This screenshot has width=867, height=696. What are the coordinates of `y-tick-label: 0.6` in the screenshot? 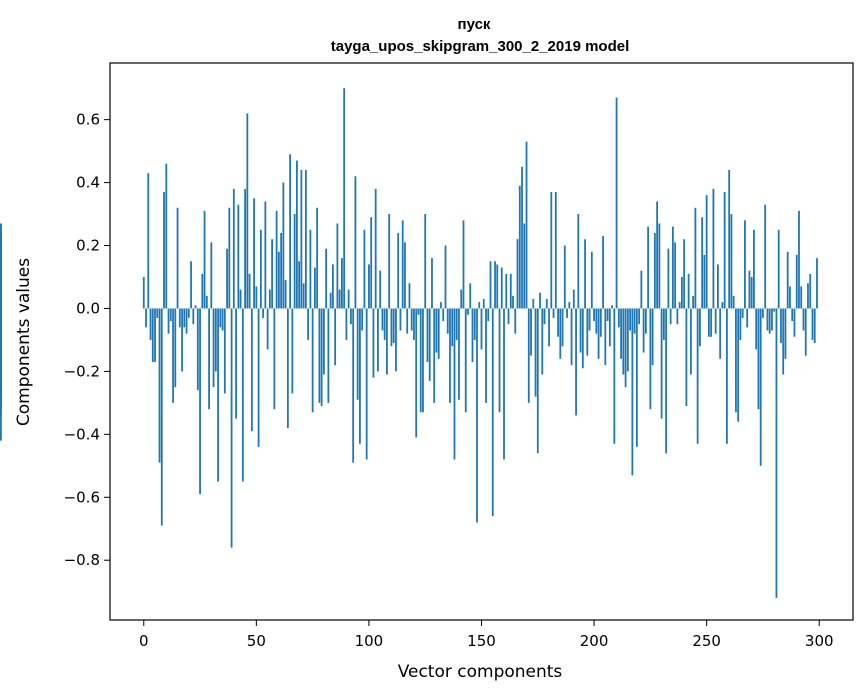 It's located at (88, 120).